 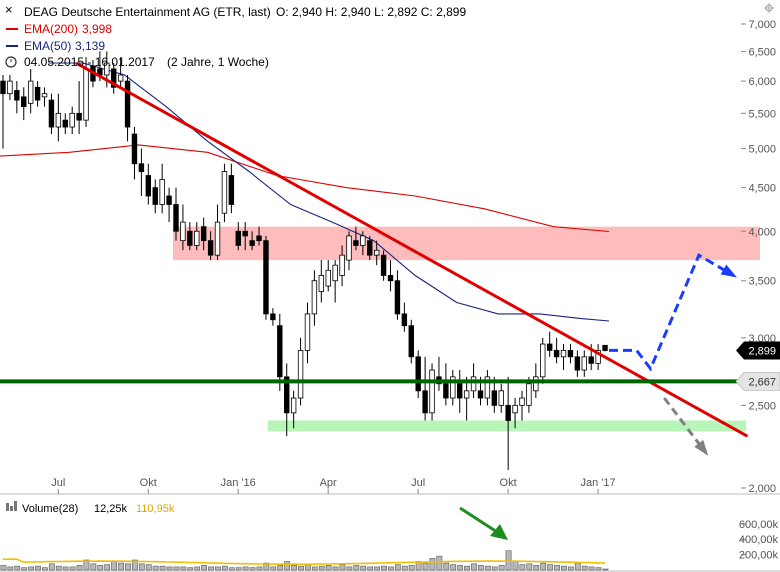 What do you see at coordinates (762, 52) in the screenshot?
I see `y-tick-label: 6,500` at bounding box center [762, 52].